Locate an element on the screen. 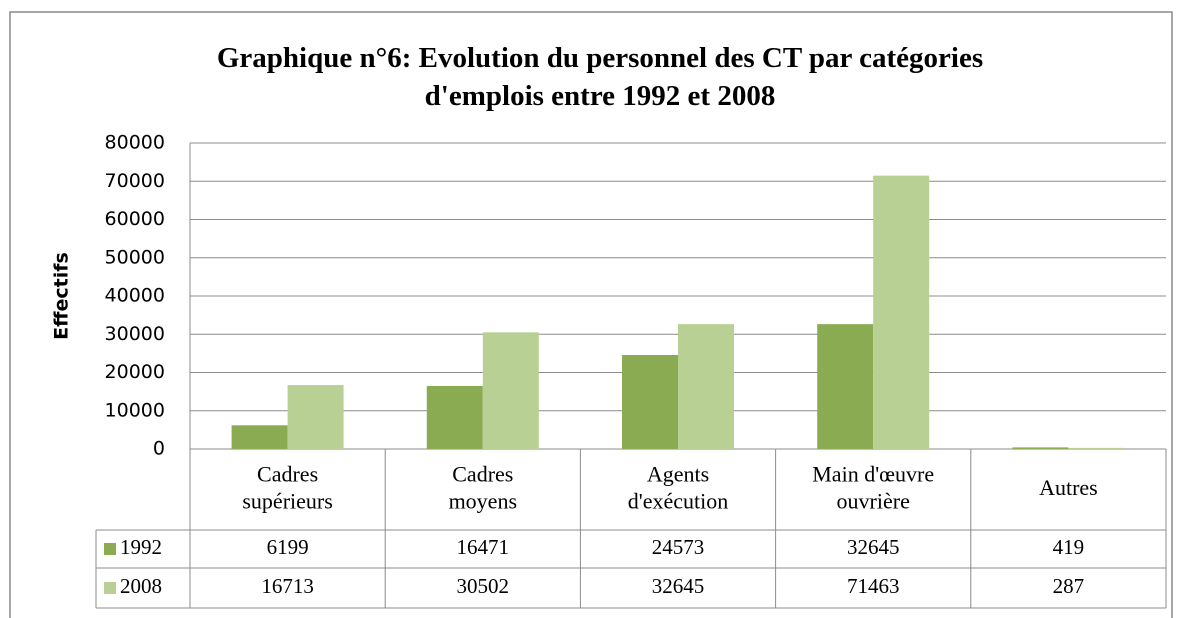 The height and width of the screenshot is (618, 1181). legend-label: 2008 is located at coordinates (141, 586).